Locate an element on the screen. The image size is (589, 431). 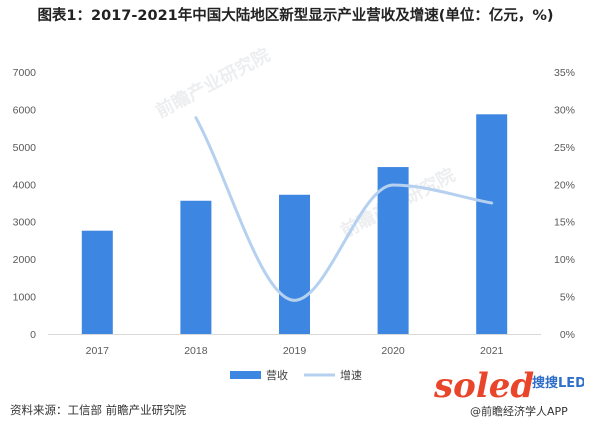
legend-item-revenue: 营收 is located at coordinates (259, 375).